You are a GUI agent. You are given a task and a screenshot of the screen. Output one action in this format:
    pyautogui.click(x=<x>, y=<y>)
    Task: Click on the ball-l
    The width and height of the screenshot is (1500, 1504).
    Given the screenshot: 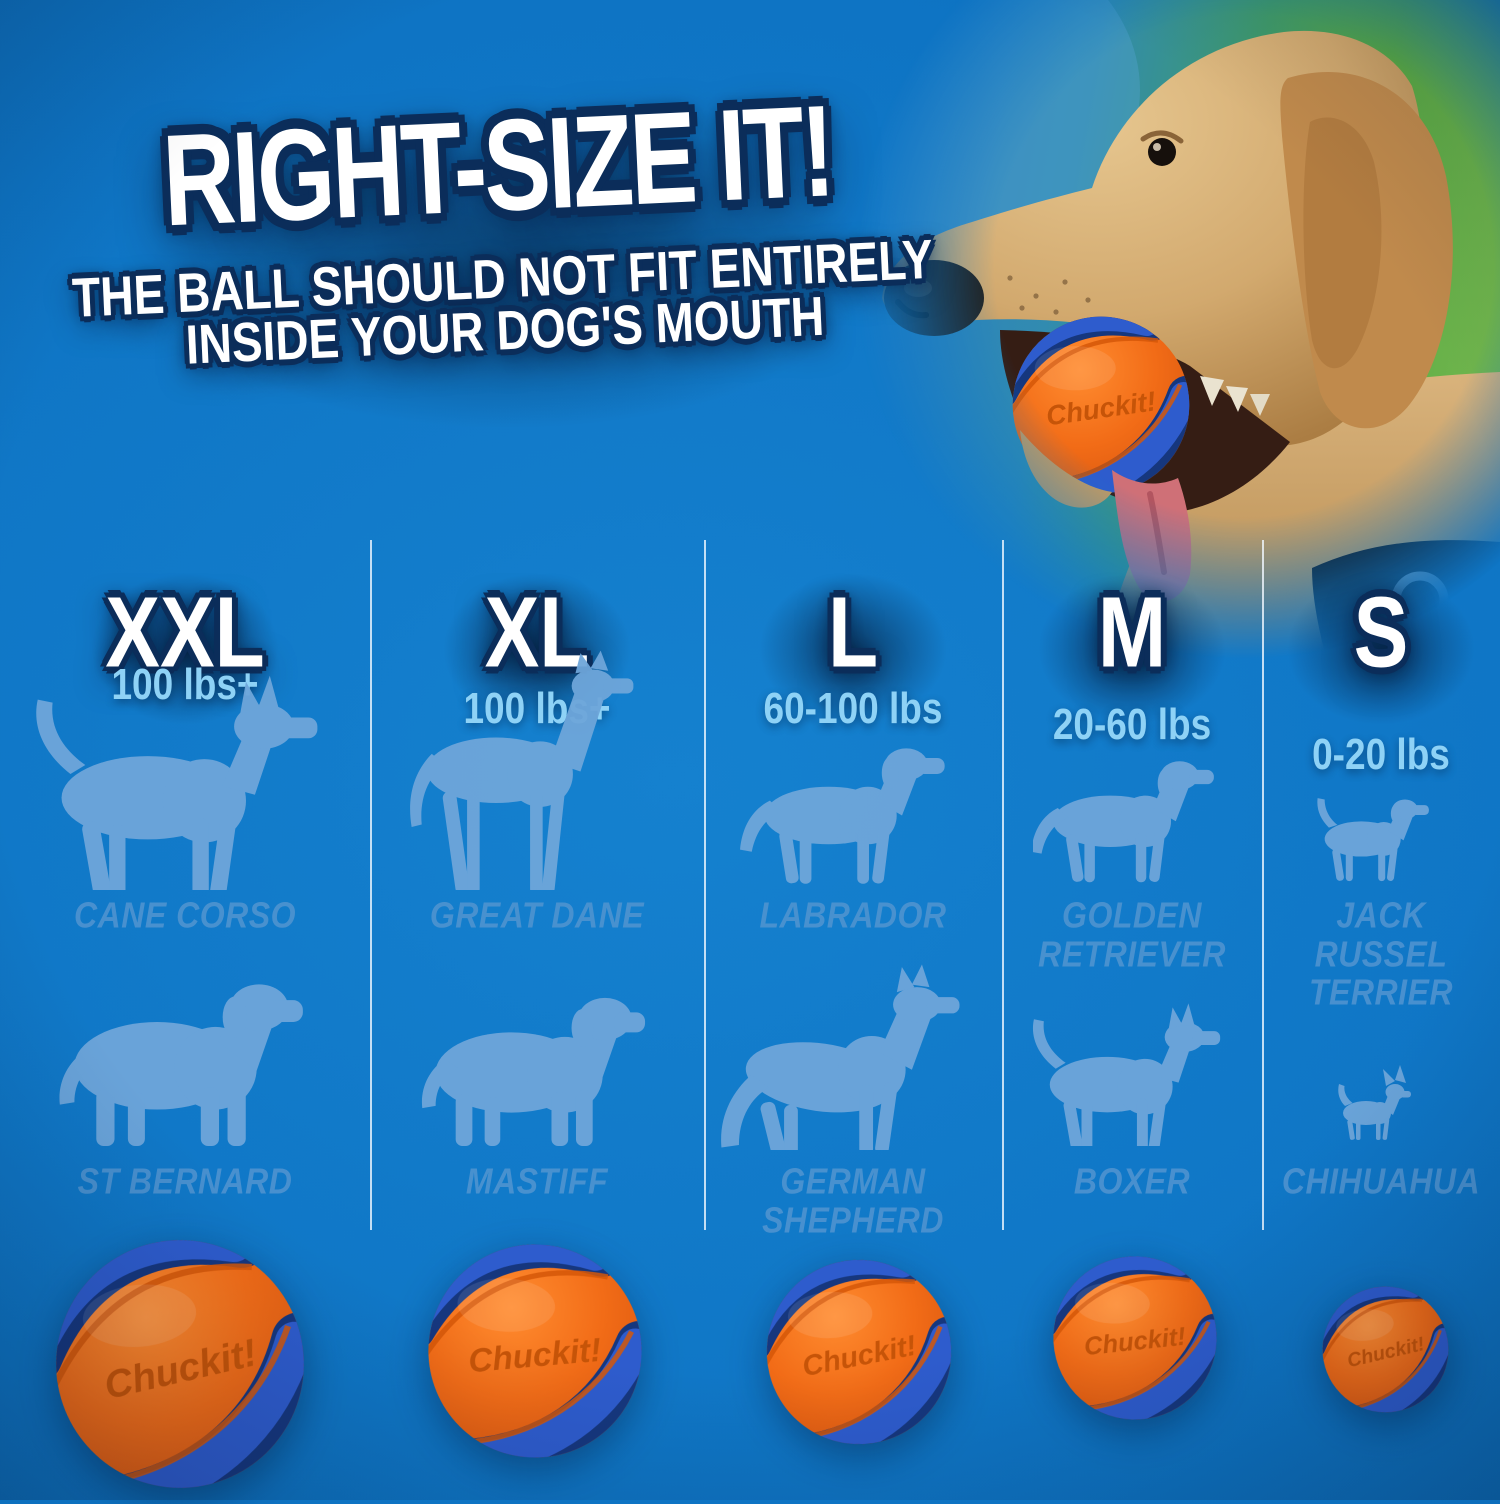 What is the action you would take?
    pyautogui.click(x=859, y=1352)
    